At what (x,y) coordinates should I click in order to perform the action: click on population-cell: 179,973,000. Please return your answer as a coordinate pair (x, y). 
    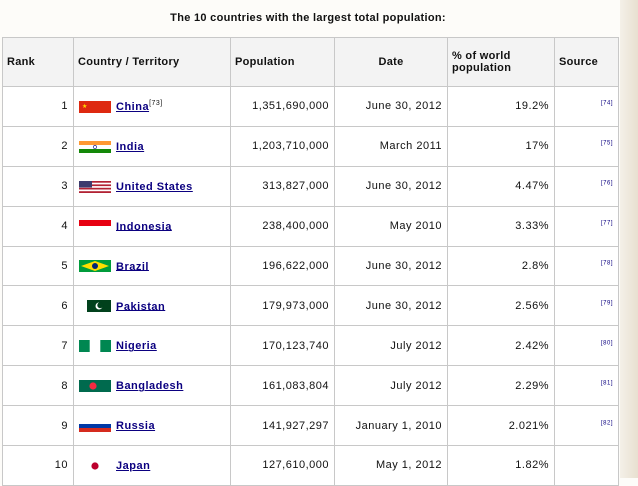
    Looking at the image, I should click on (282, 306).